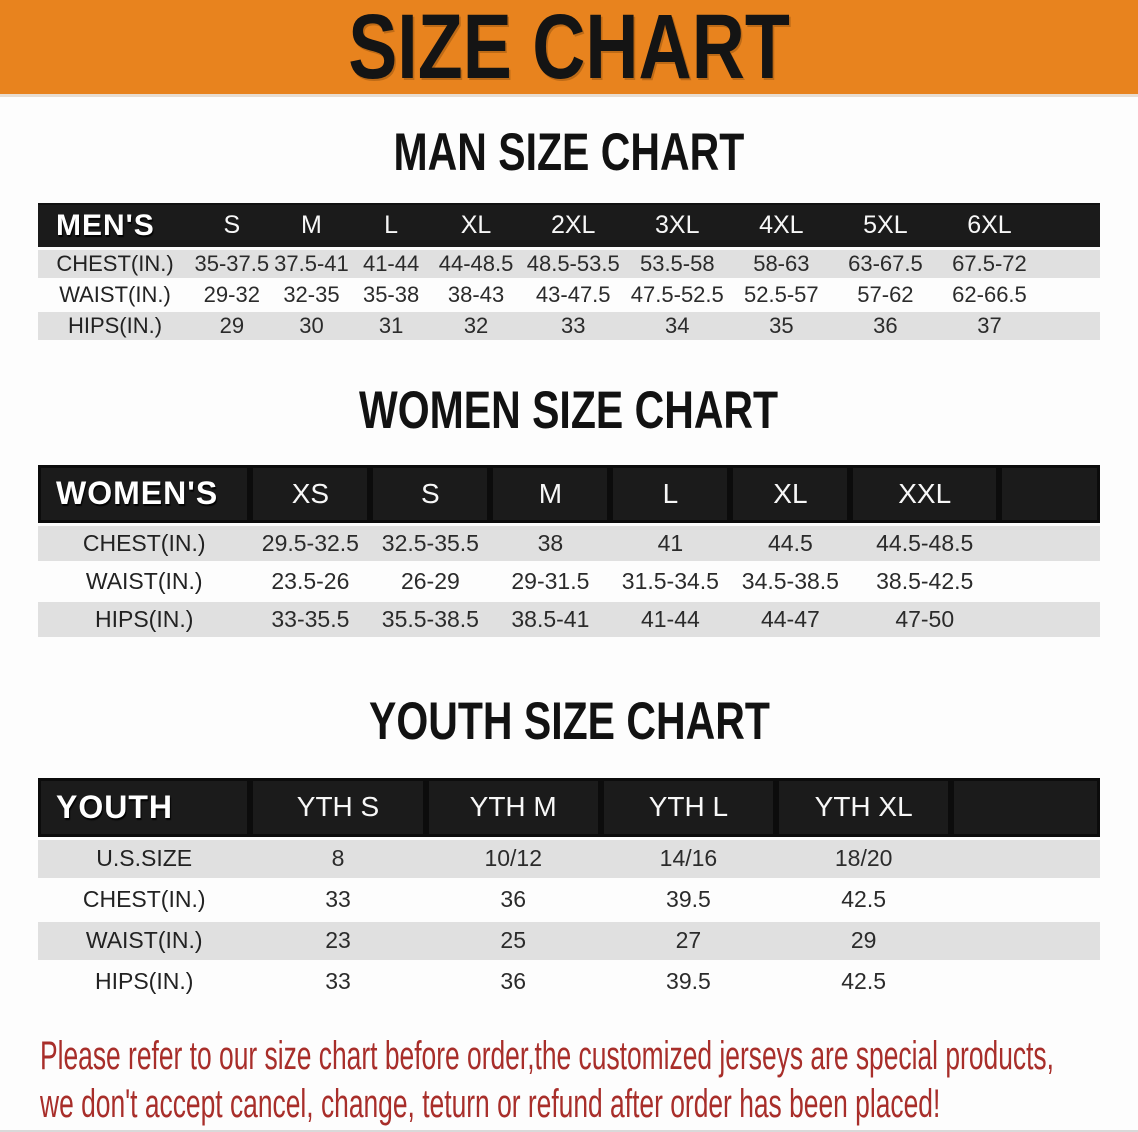 The height and width of the screenshot is (1132, 1138). I want to click on man-section-heading-text: MAN SIZE CHART, so click(569, 152).